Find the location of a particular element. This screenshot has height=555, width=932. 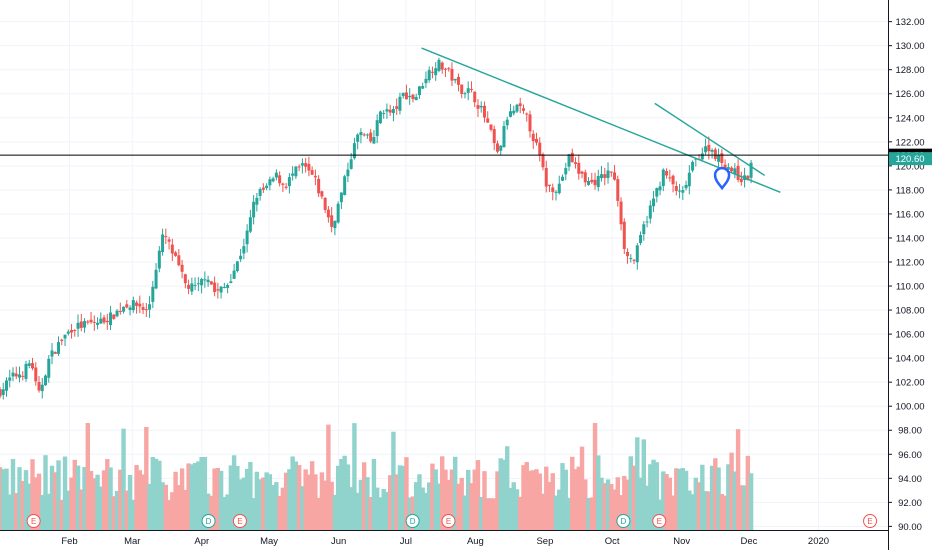

y-tick-label: 92.00 is located at coordinates (910, 503).